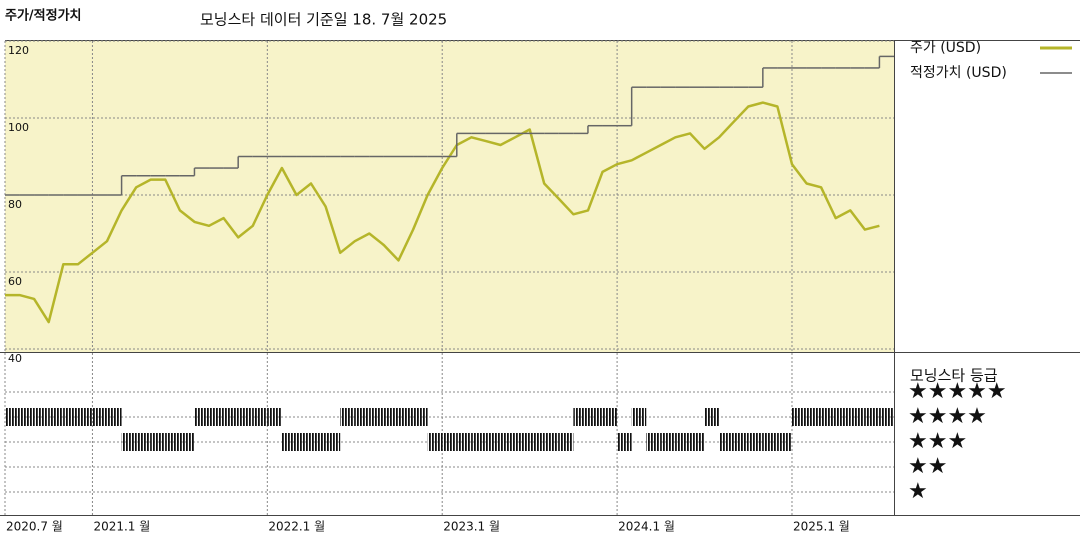  Describe the element at coordinates (15, 204) in the screenshot. I see `y-tick-label: 80` at that location.